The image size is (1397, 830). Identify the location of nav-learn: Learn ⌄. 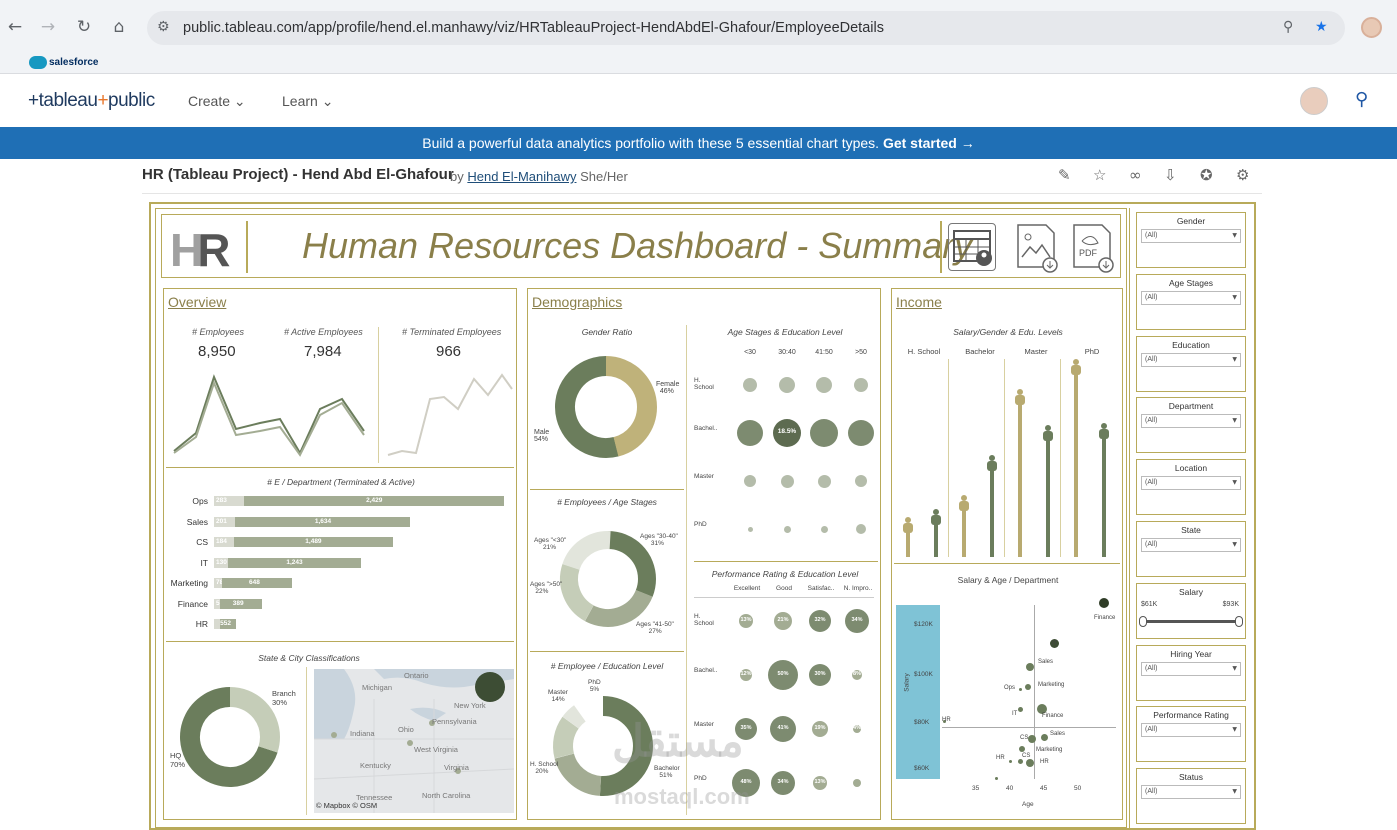
(308, 101).